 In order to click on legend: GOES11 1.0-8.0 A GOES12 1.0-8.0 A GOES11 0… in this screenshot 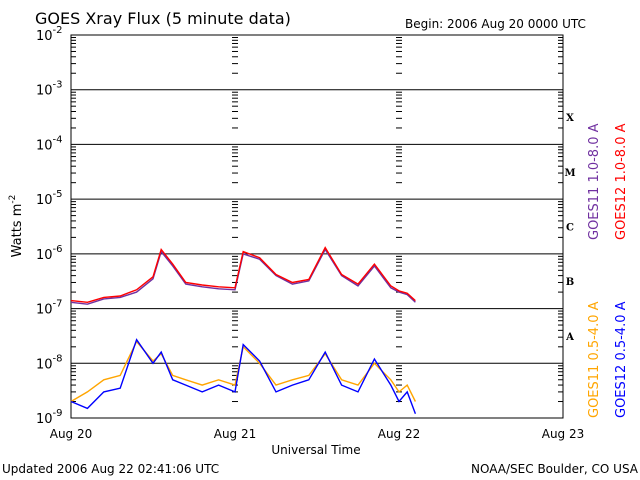, I will do `click(608, 270)`.